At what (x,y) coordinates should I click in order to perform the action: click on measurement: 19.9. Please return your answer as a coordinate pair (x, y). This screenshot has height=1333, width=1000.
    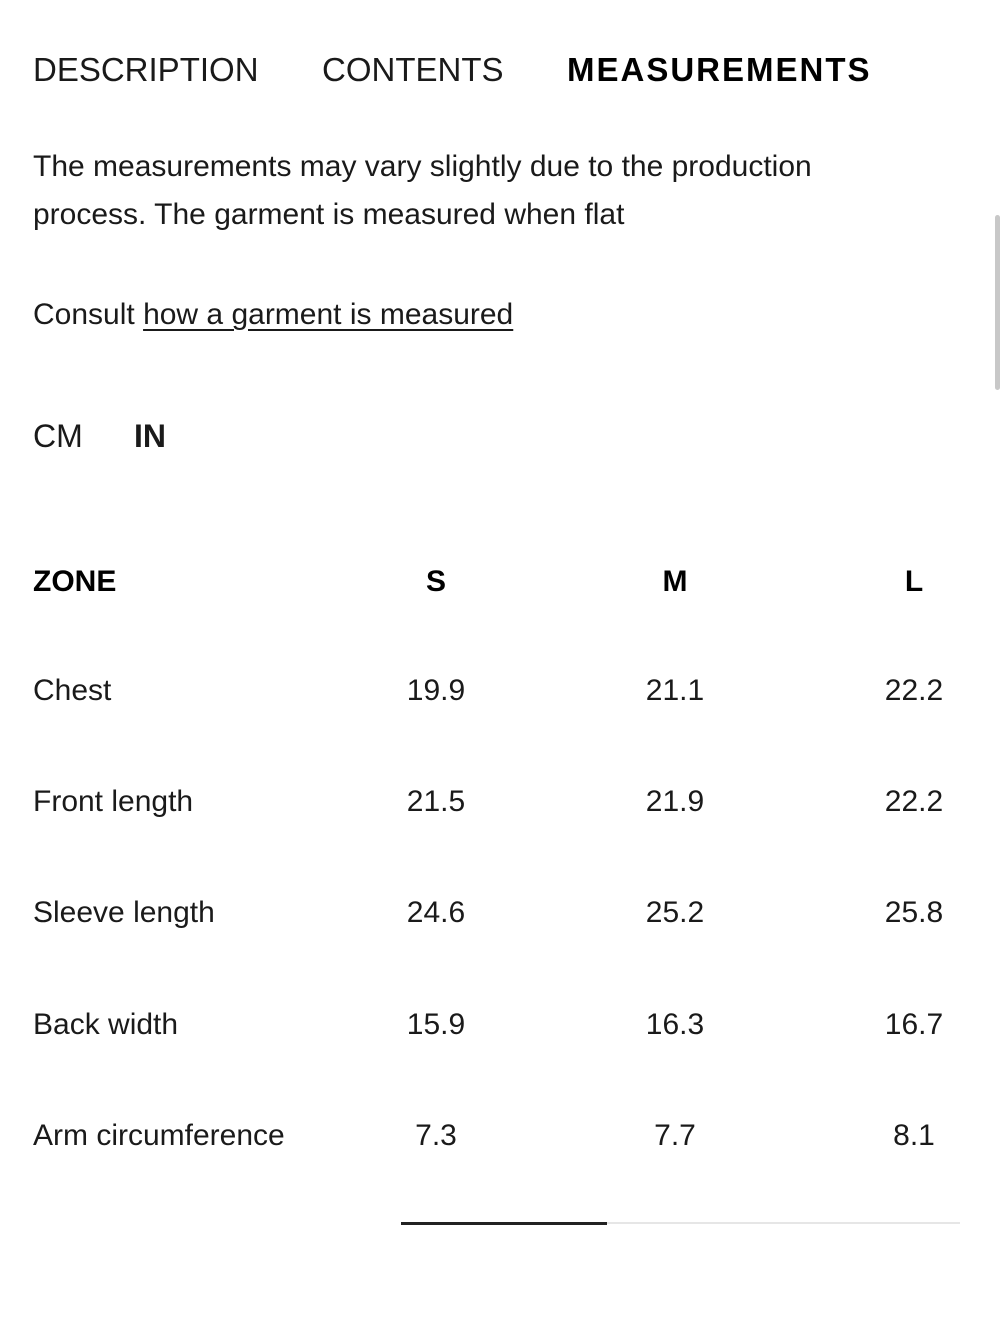
    Looking at the image, I should click on (436, 690).